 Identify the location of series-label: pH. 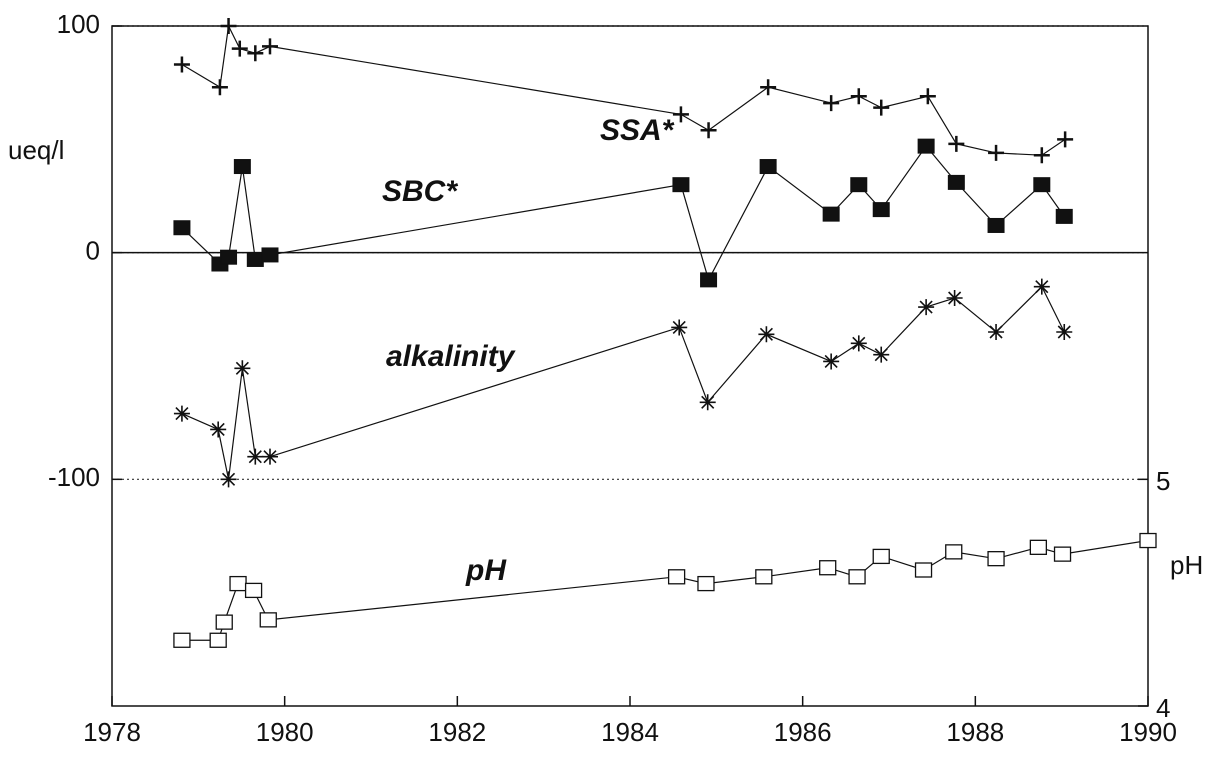
(486, 570).